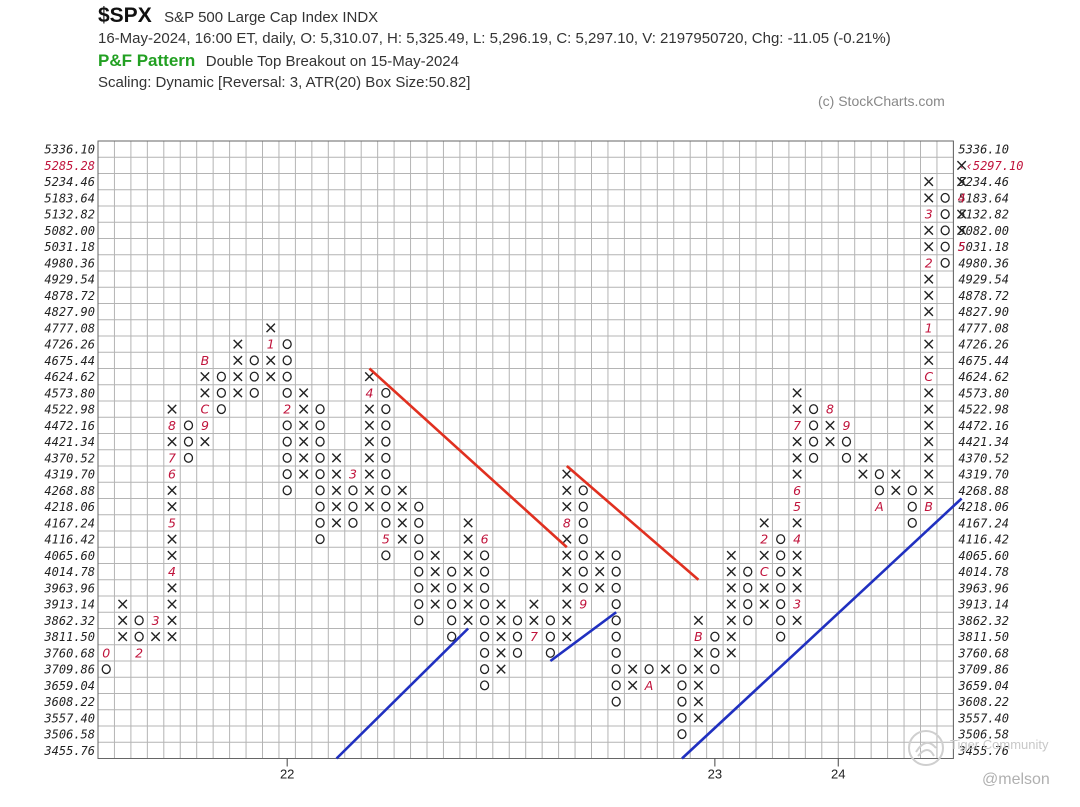 This screenshot has height=807, width=1080. I want to click on y-tick-label-right: 5132.82, so click(983, 215).